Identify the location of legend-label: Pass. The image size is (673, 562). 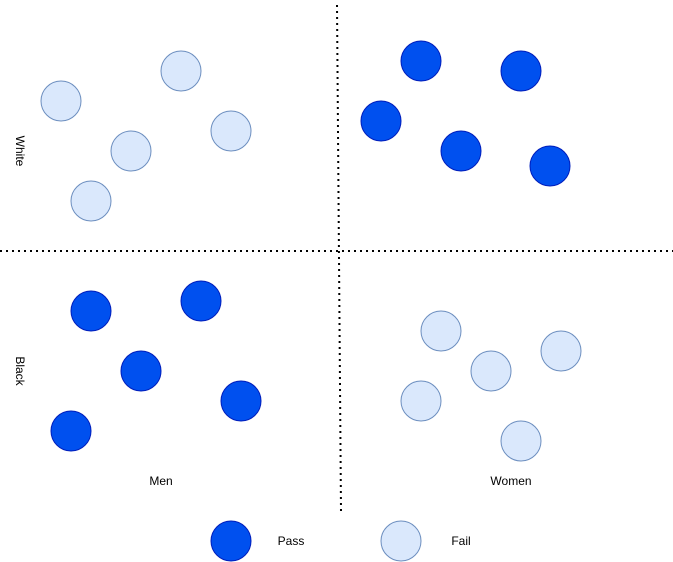
(291, 541).